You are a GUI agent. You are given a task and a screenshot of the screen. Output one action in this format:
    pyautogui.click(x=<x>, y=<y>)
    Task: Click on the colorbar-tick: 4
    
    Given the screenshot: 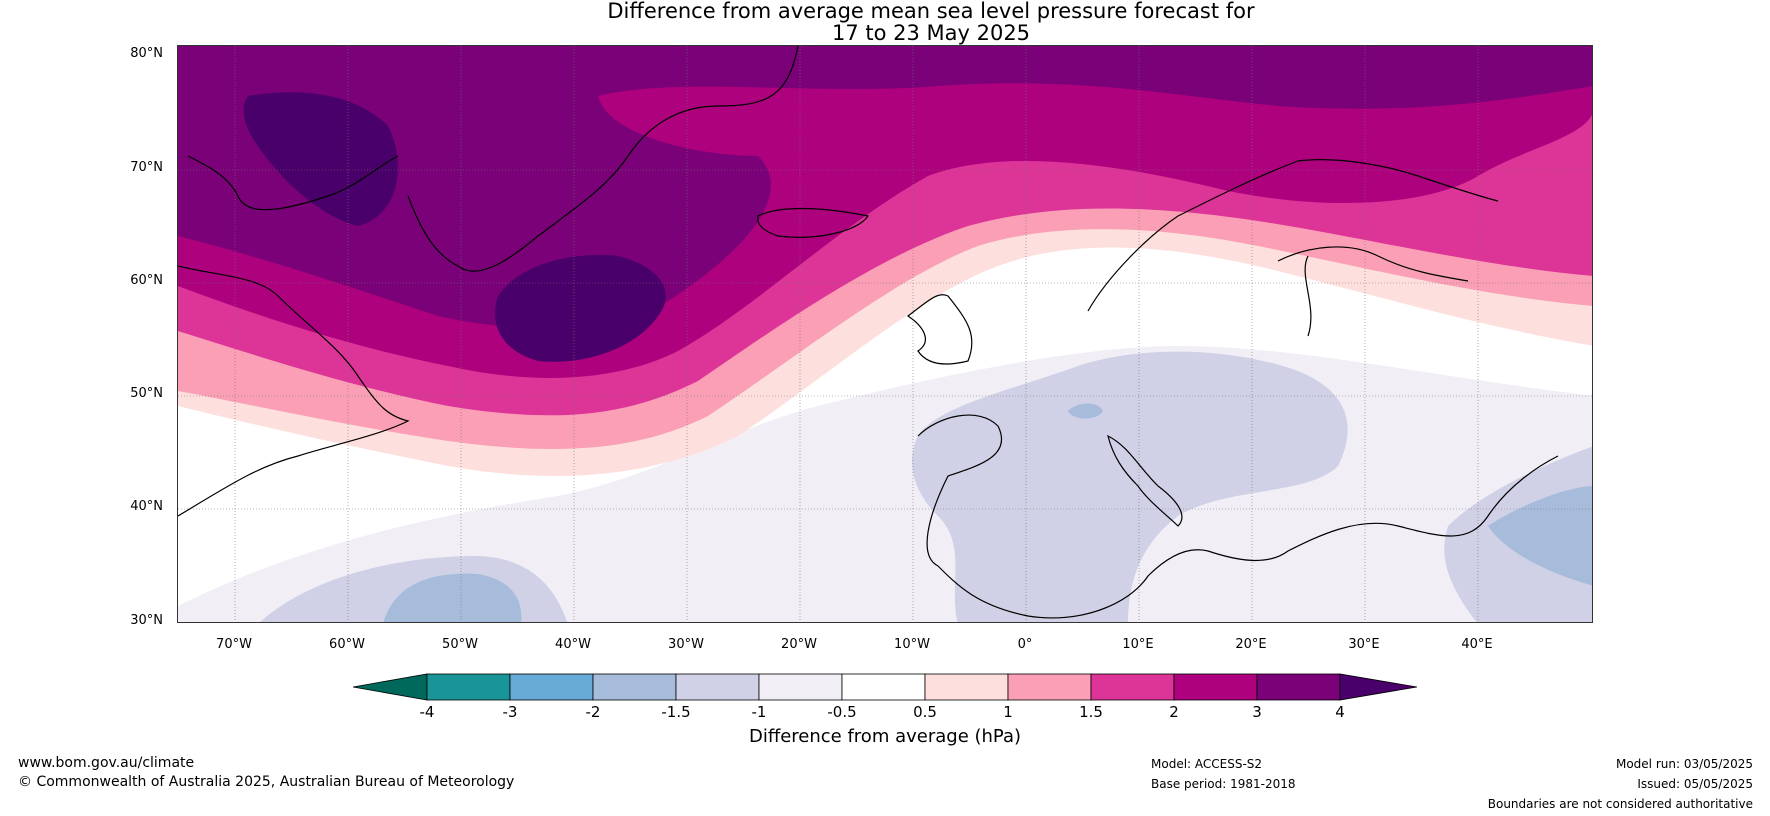 What is the action you would take?
    pyautogui.click(x=1340, y=712)
    